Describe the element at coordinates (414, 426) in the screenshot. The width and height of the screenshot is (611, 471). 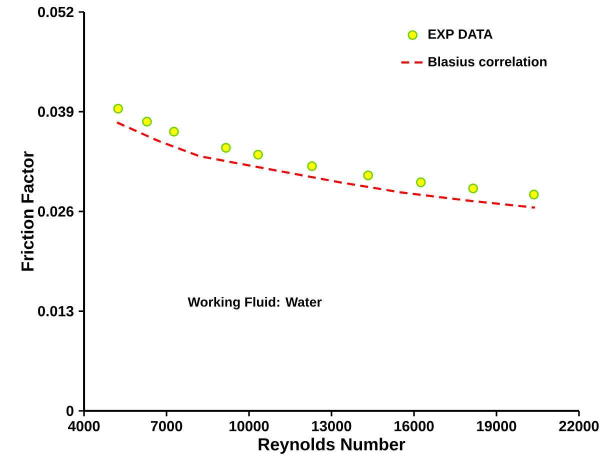
I see `x-tick-label: 16000` at that location.